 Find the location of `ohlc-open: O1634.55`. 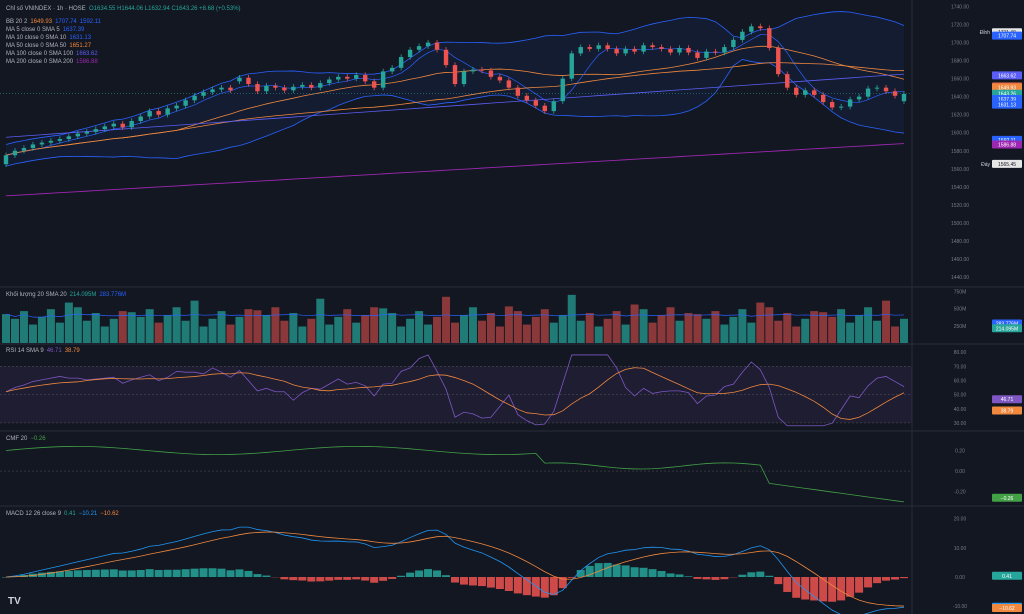

ohlc-open: O1634.55 is located at coordinates (102, 9).